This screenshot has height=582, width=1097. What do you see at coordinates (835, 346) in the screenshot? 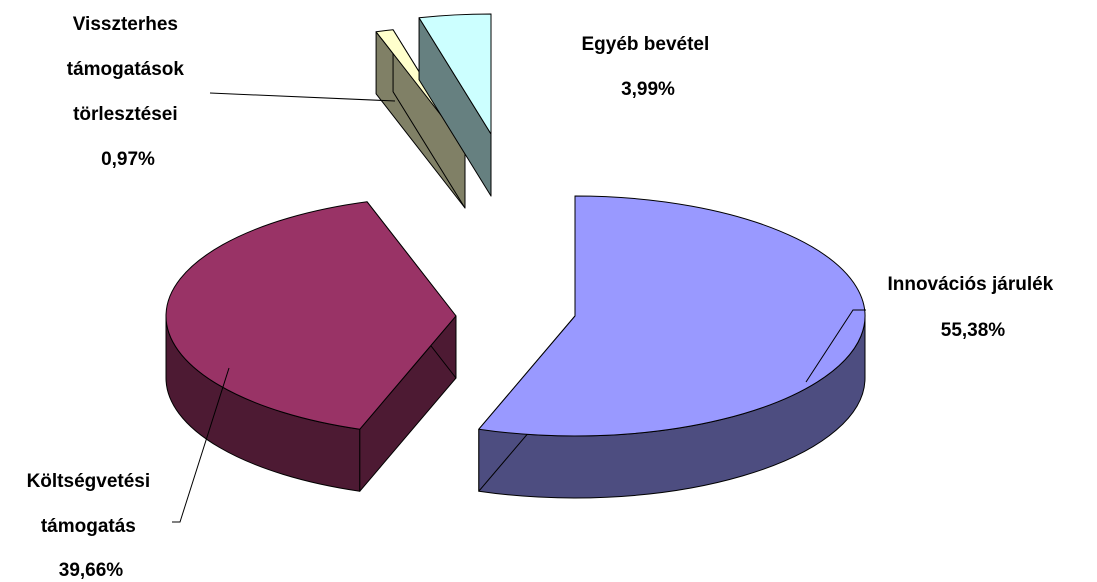
I see `leader-line-innovacios` at bounding box center [835, 346].